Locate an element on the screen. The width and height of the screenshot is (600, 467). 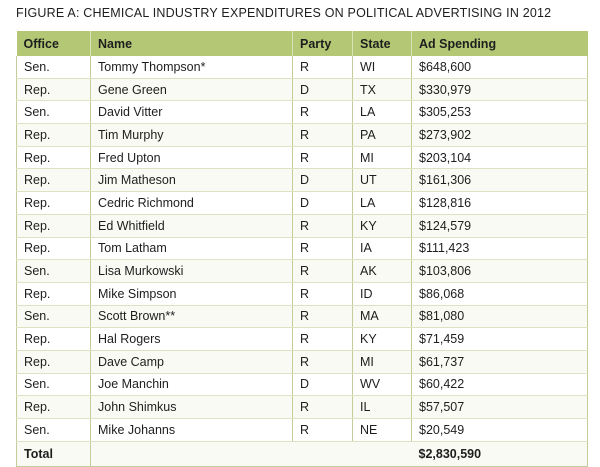
cell-name: David Vitter is located at coordinates (191, 112).